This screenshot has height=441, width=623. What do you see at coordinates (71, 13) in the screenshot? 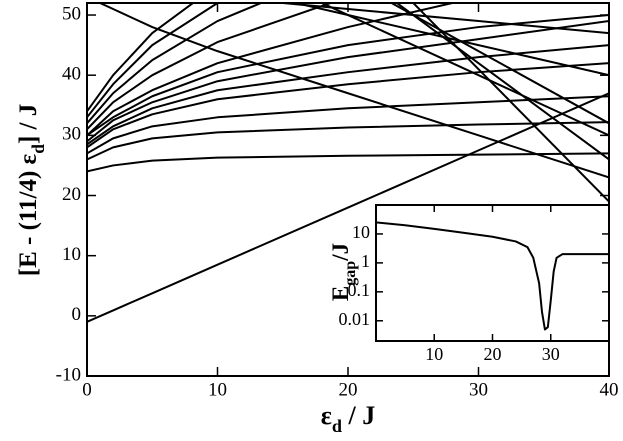
I see `y-tick-label: 50` at bounding box center [71, 13].